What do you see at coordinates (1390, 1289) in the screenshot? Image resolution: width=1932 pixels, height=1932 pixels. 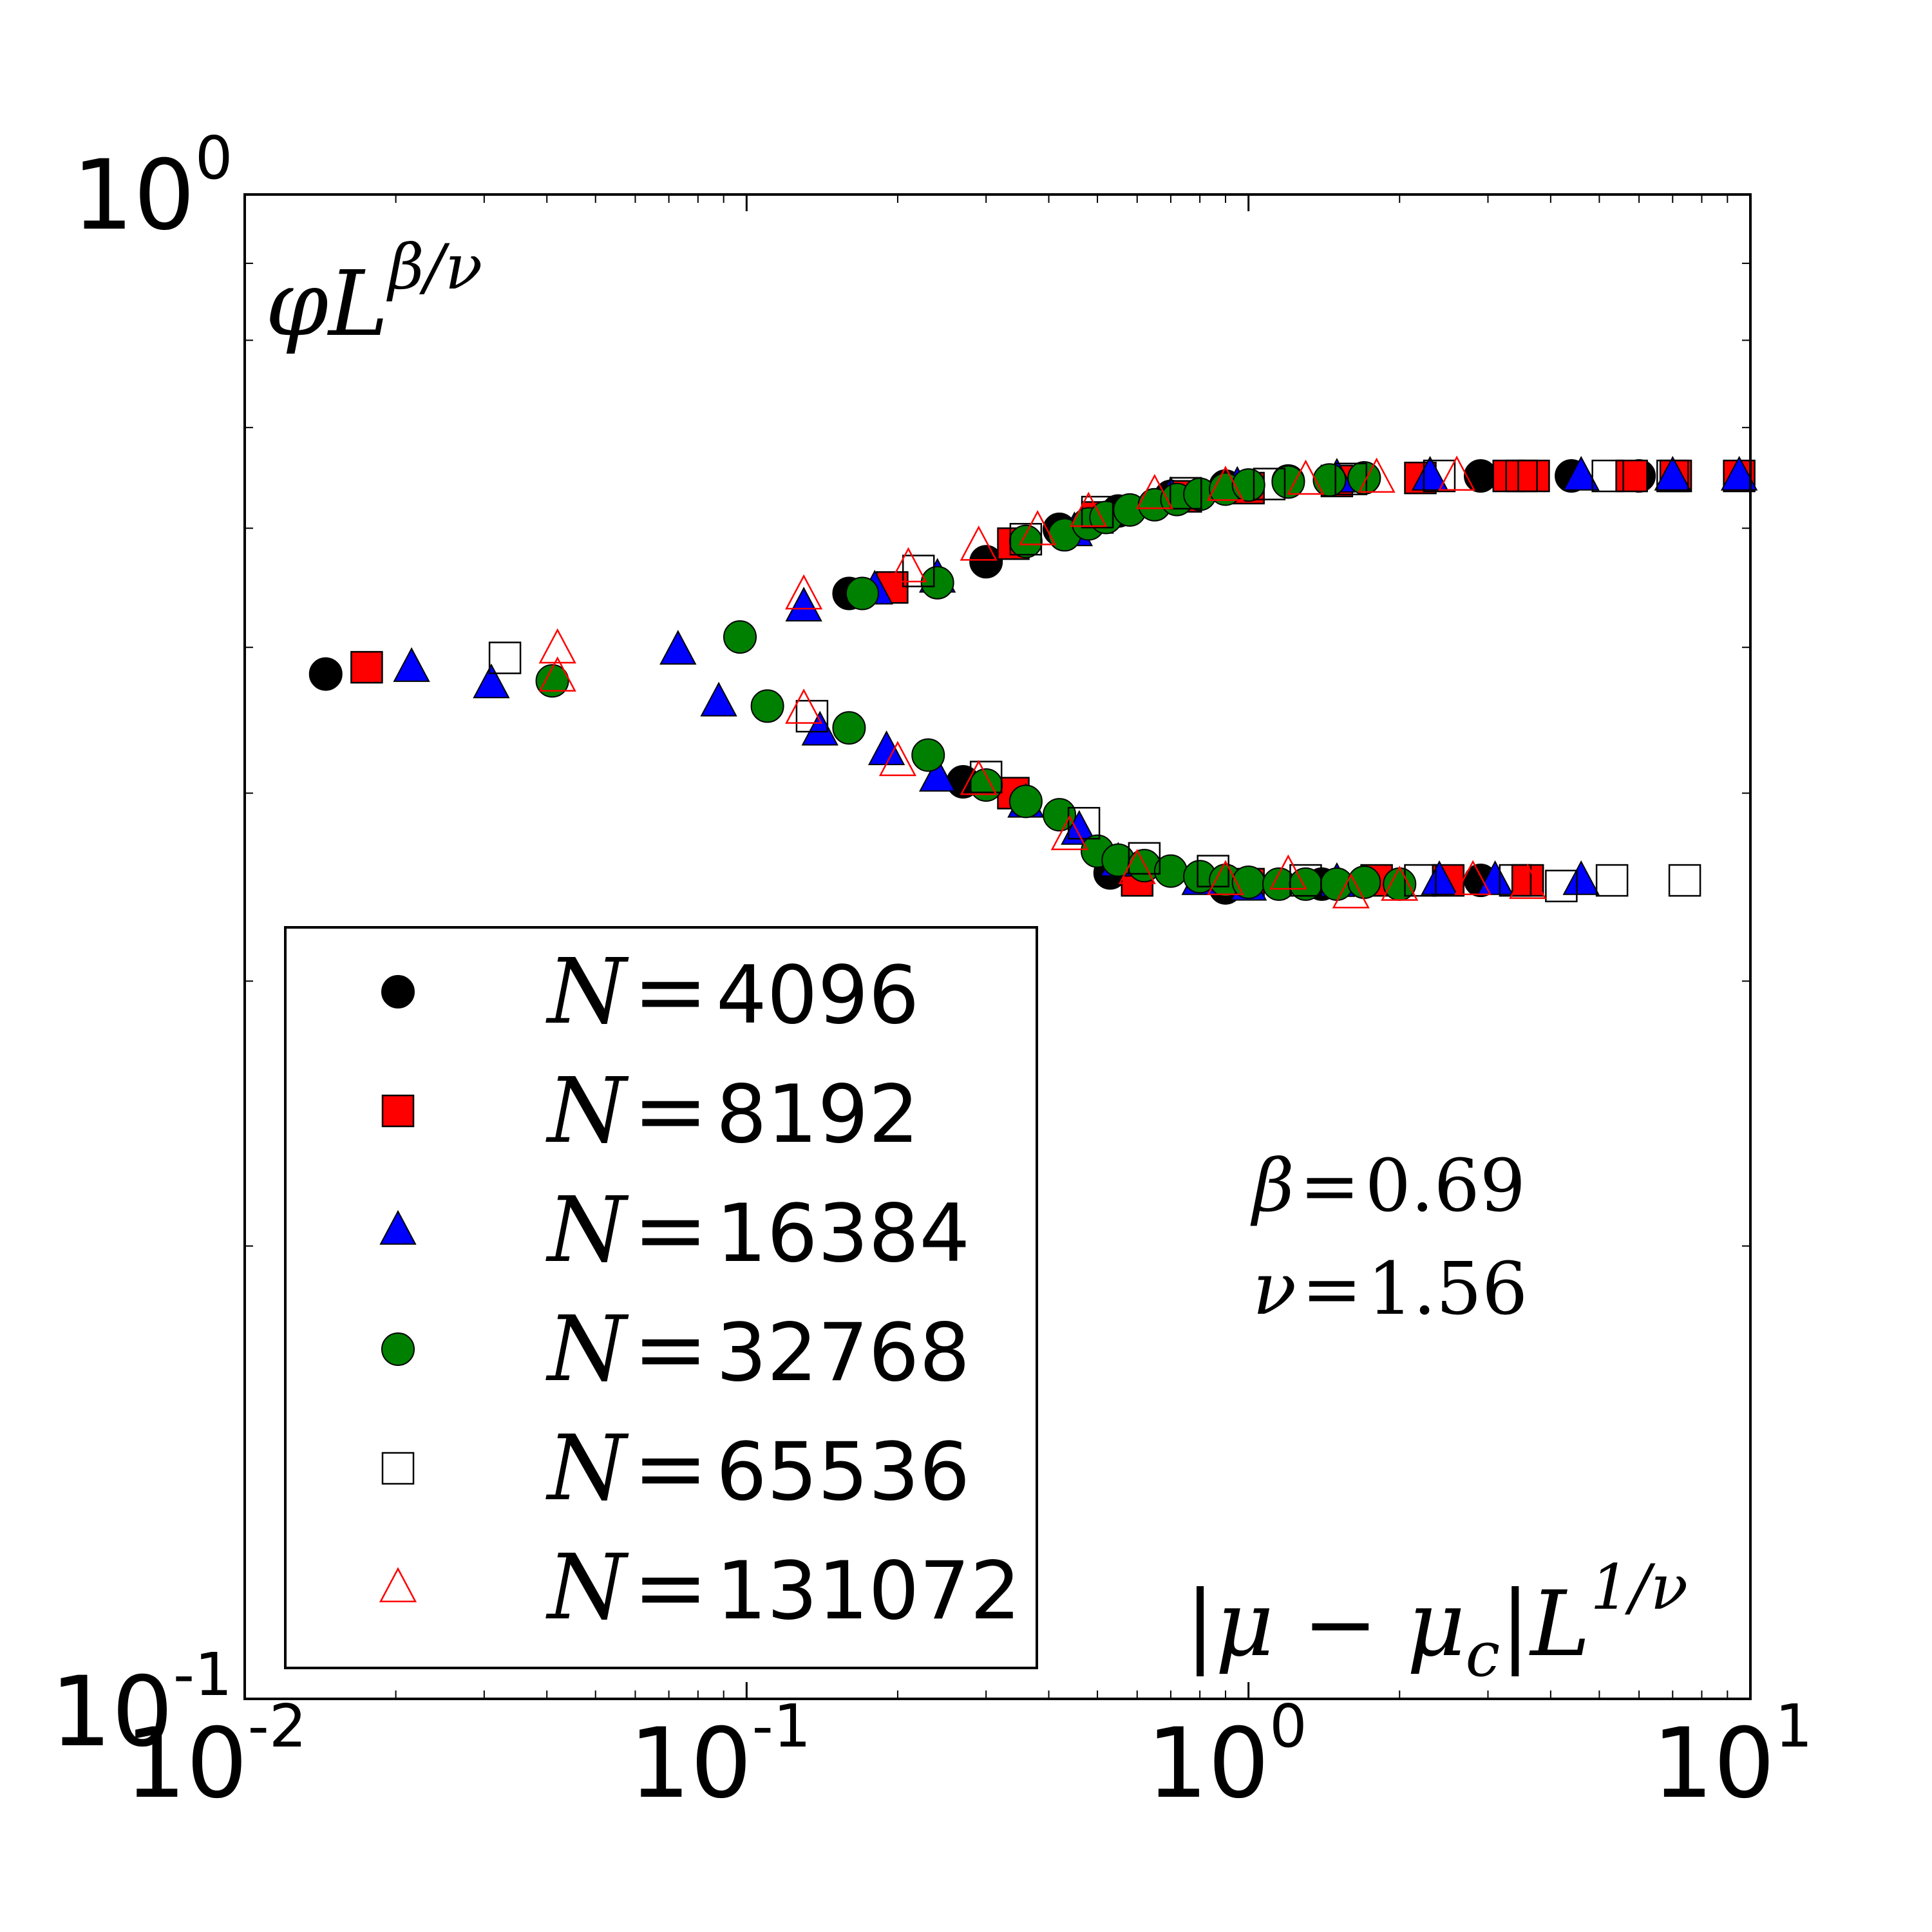 I see `annotation-nu: ν=1.56` at bounding box center [1390, 1289].